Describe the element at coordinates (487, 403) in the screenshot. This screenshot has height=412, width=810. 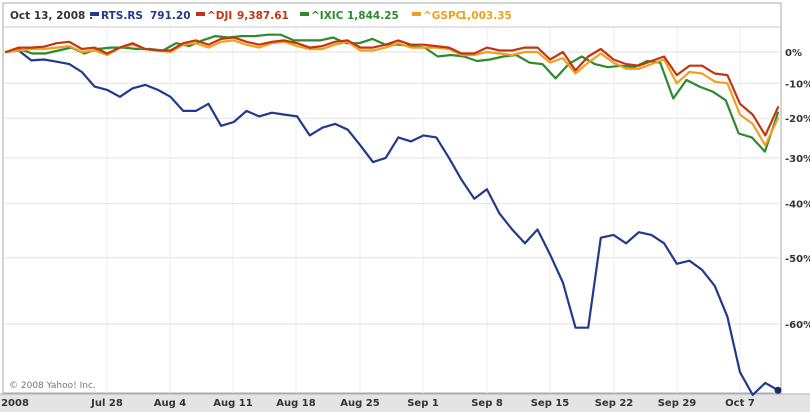
I see `x-tick-label: Sep 8` at that location.